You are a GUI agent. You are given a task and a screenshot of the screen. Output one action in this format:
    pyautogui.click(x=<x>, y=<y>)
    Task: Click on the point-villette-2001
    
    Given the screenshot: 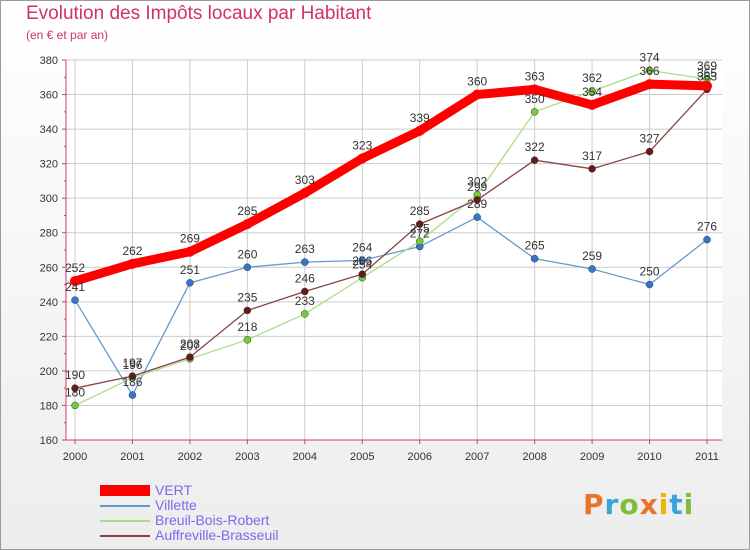 What is the action you would take?
    pyautogui.click(x=132, y=395)
    